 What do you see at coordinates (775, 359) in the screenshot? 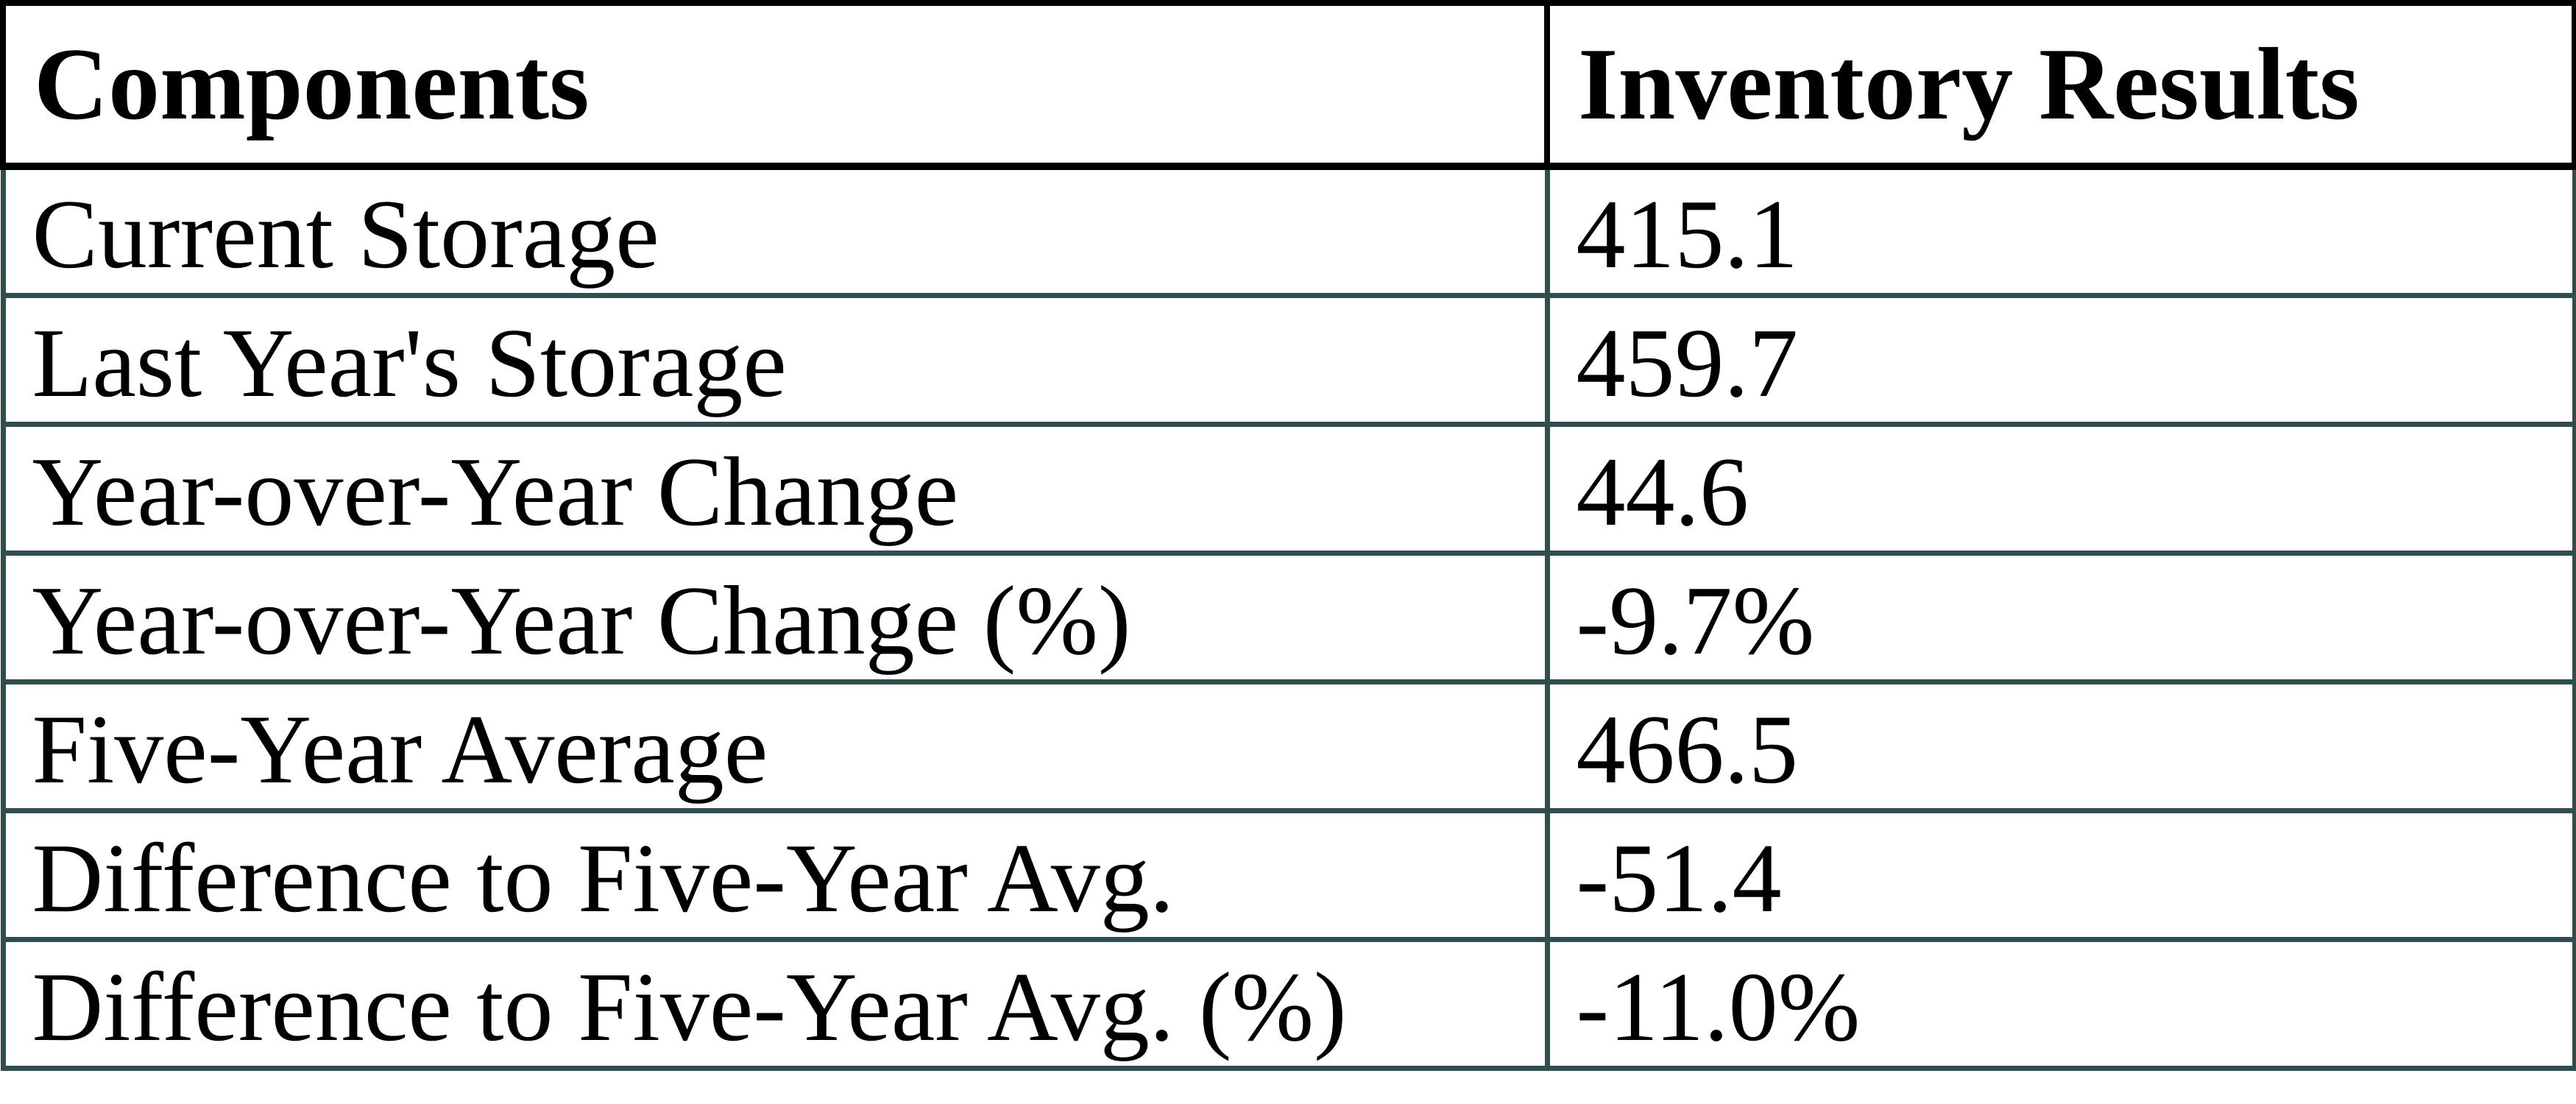
I see `component-cell: Last Year's Storage` at bounding box center [775, 359].